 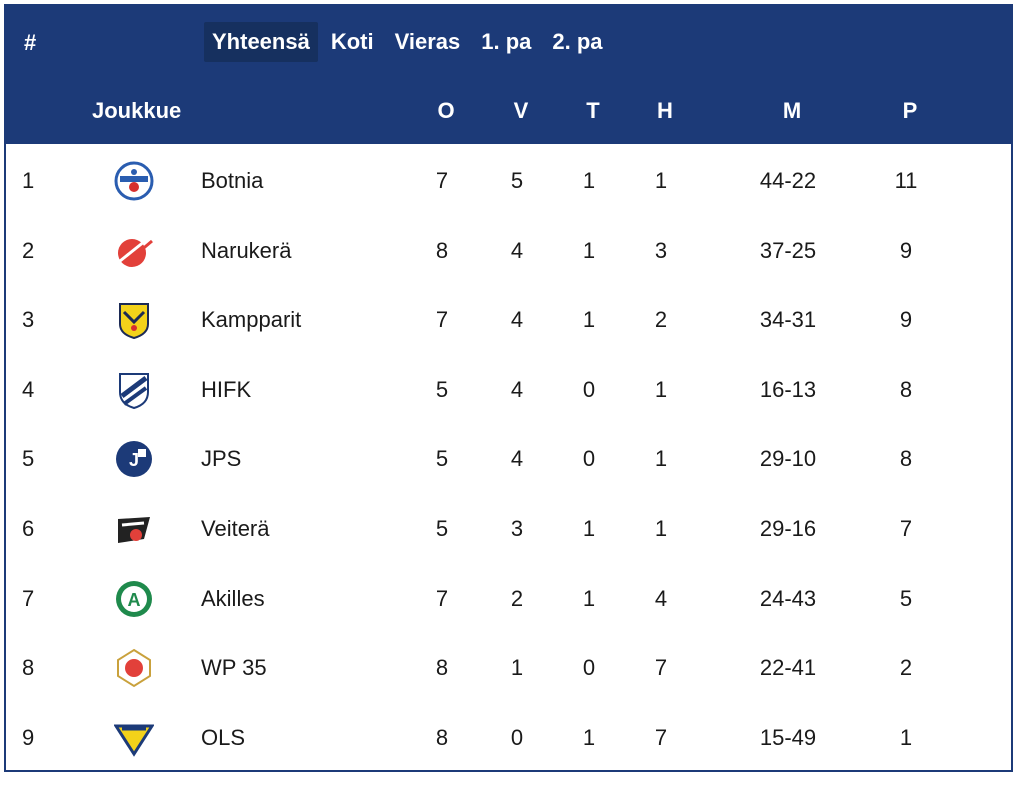 What do you see at coordinates (28, 320) in the screenshot?
I see `rank-cell: 3` at bounding box center [28, 320].